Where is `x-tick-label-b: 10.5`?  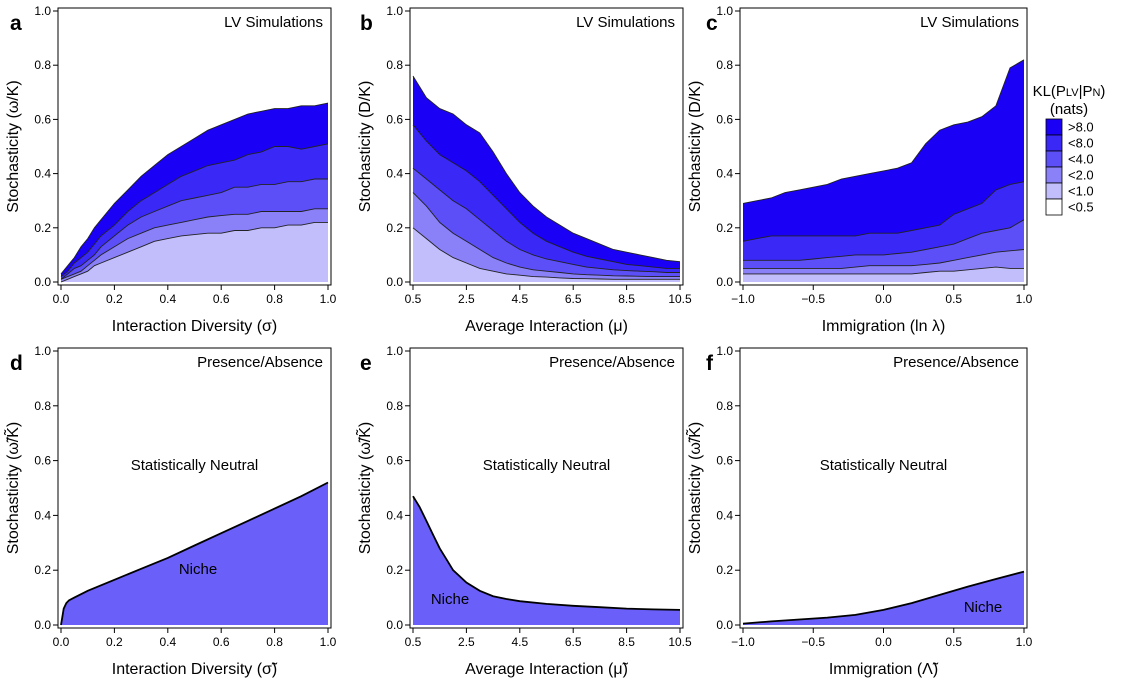
x-tick-label-b: 10.5 is located at coordinates (680, 299).